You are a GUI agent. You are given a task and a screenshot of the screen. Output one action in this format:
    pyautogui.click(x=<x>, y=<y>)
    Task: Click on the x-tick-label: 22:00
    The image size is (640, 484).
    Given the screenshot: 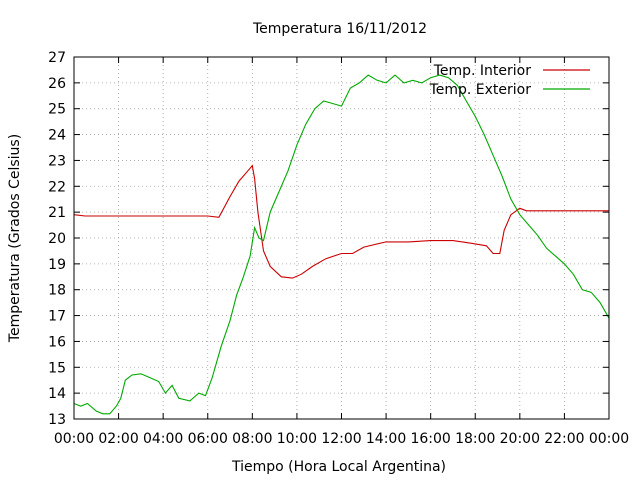 What is the action you would take?
    pyautogui.click(x=564, y=439)
    